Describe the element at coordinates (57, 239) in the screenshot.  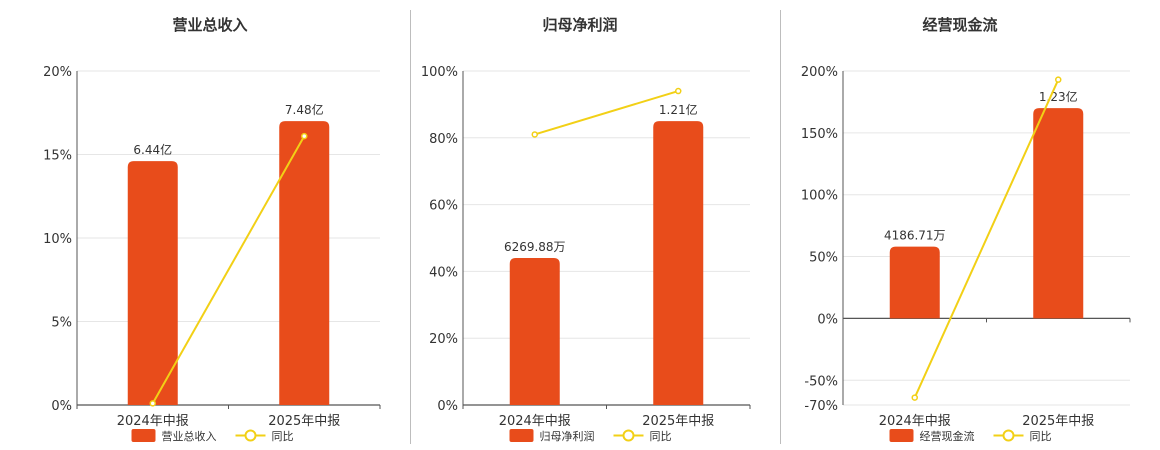
I see `y-tick-label: 10%` at that location.